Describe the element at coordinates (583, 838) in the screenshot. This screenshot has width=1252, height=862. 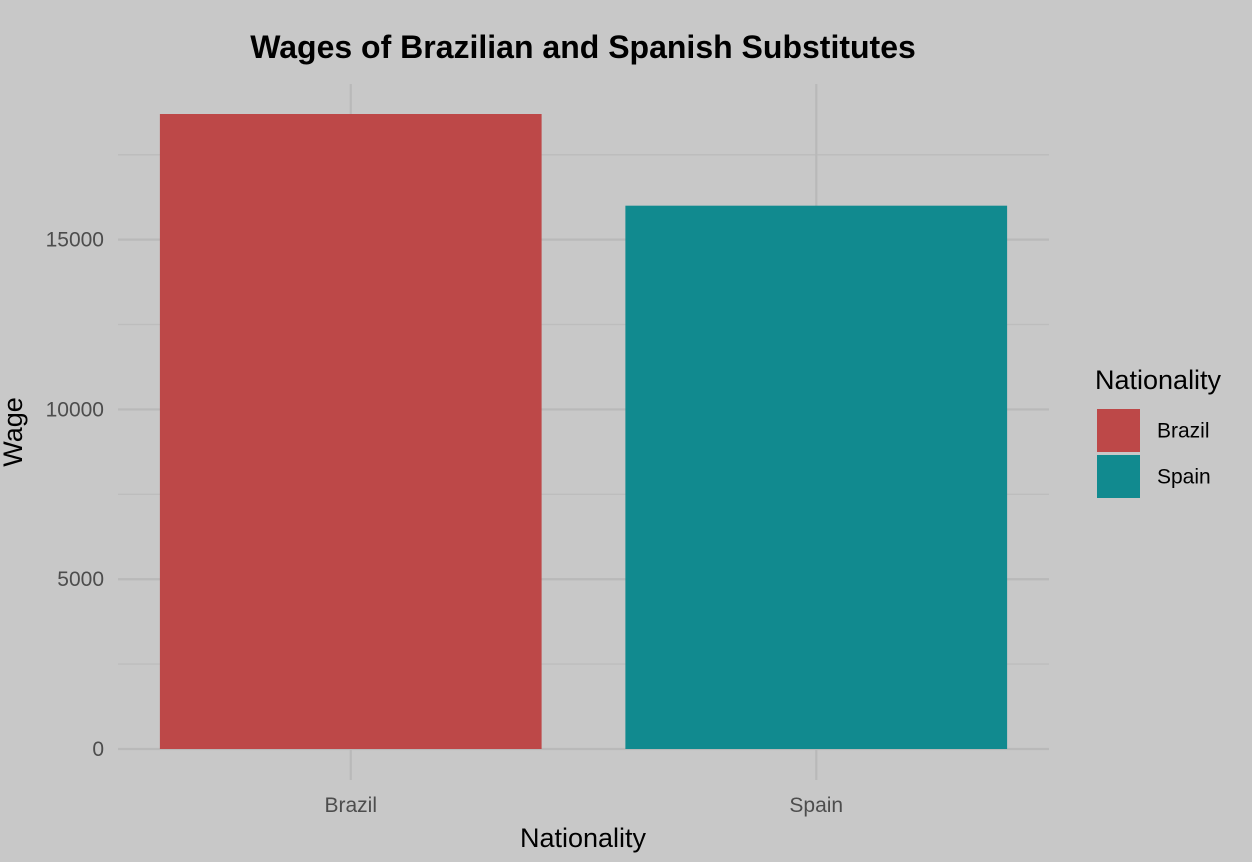
I see `x-axis-title: Nationality` at that location.